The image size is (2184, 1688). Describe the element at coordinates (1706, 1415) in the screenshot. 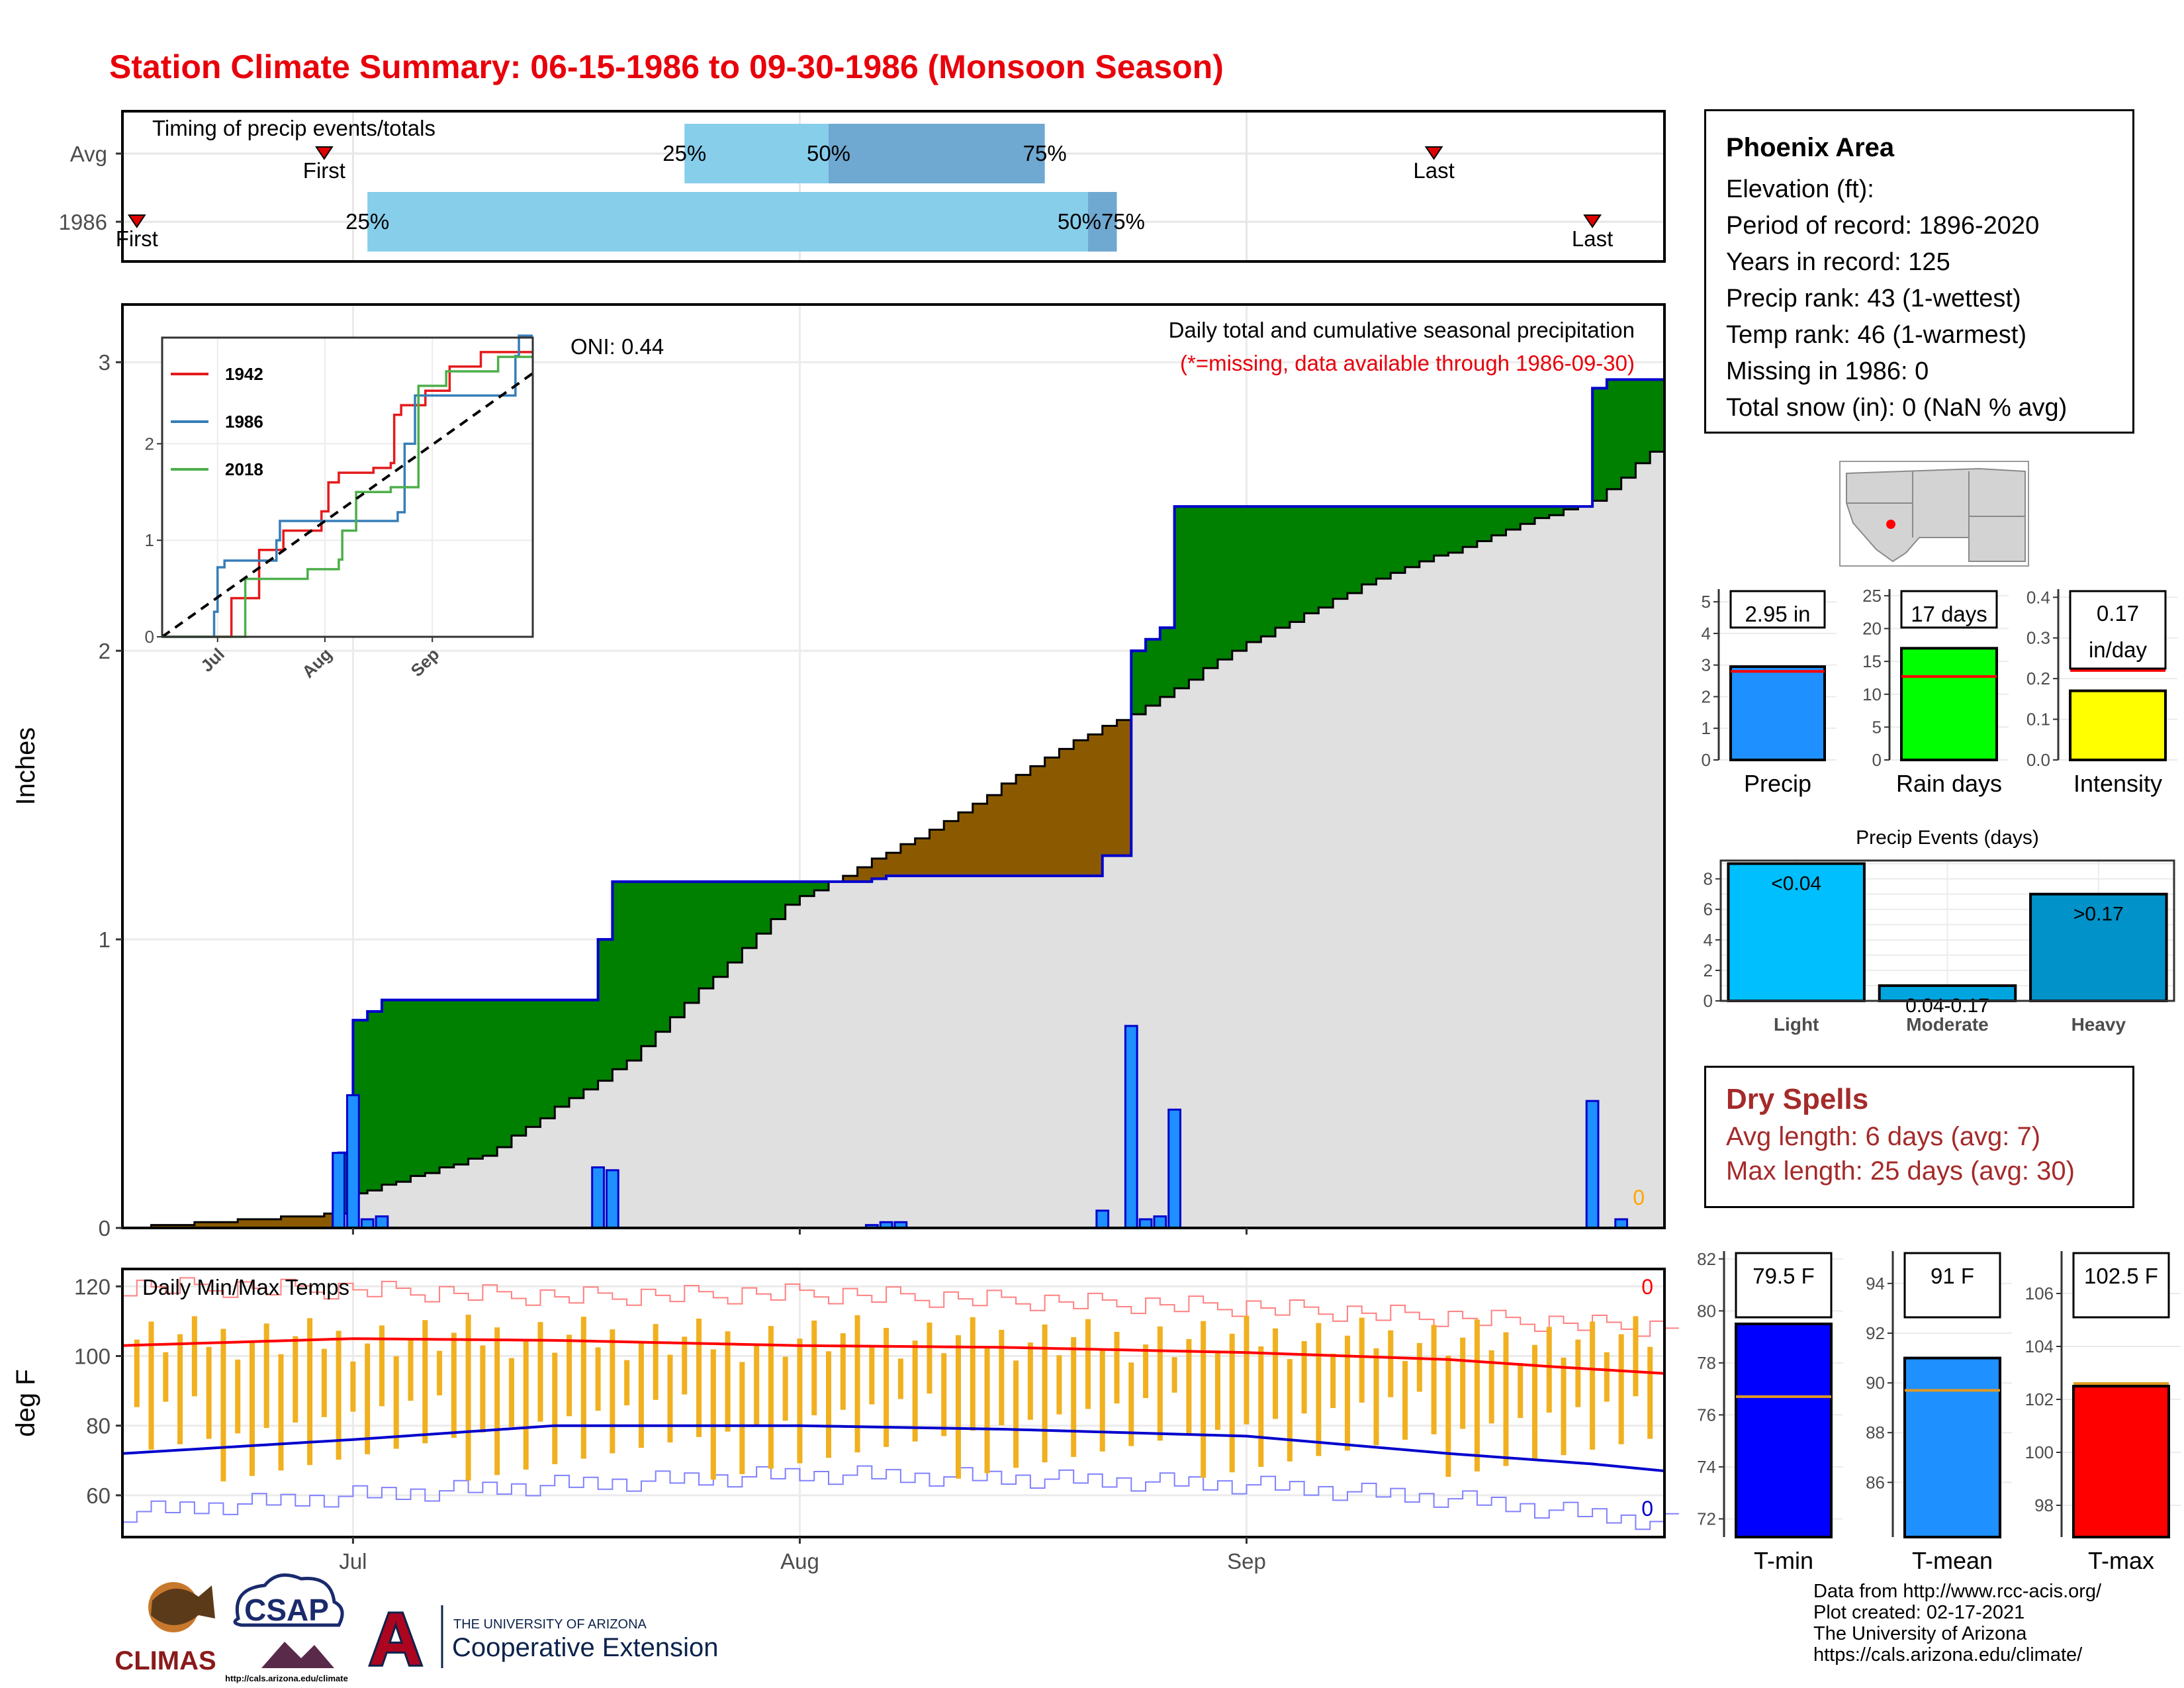

I see `mini-y-tick-label: 76` at that location.